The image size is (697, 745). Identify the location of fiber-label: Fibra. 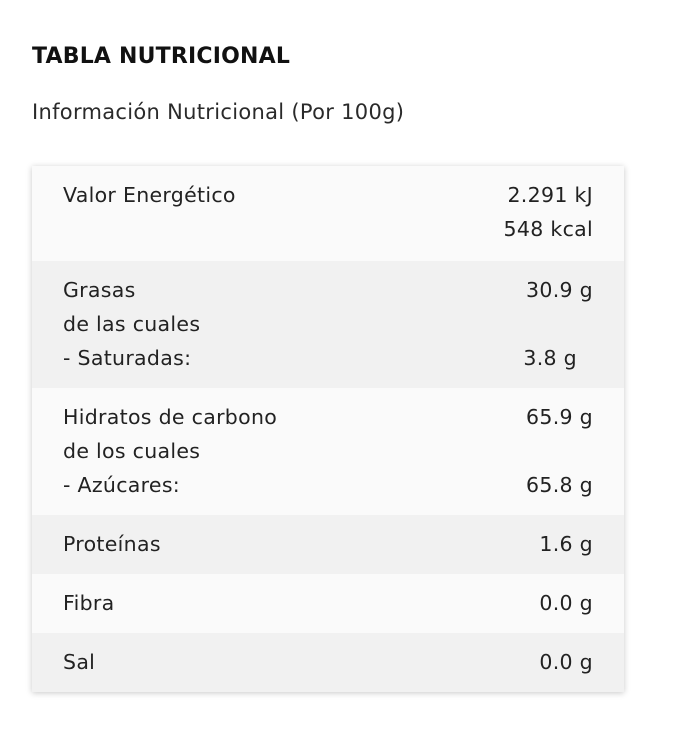
(89, 603).